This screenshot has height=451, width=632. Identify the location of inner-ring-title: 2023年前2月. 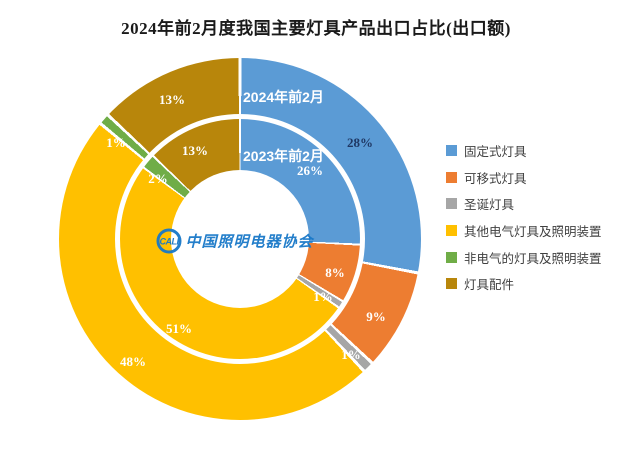
(283, 156).